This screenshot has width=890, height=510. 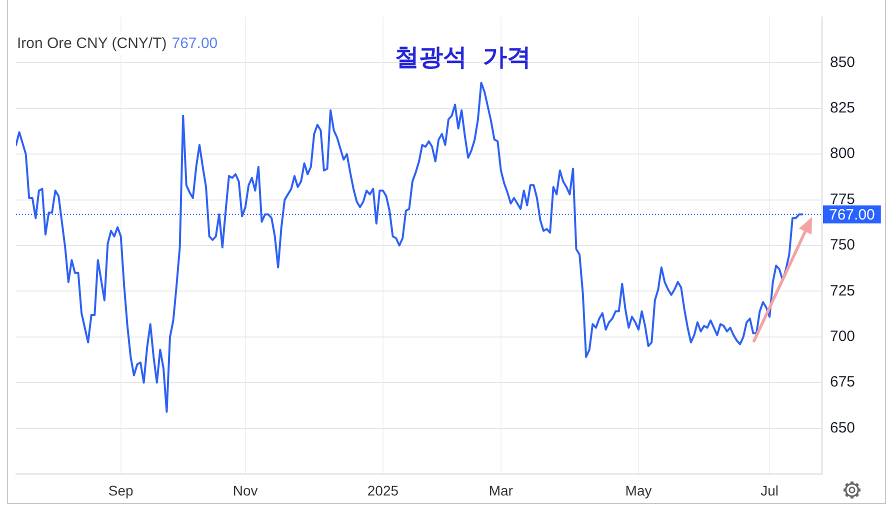 What do you see at coordinates (843, 199) in the screenshot?
I see `y-tick-label: 775` at bounding box center [843, 199].